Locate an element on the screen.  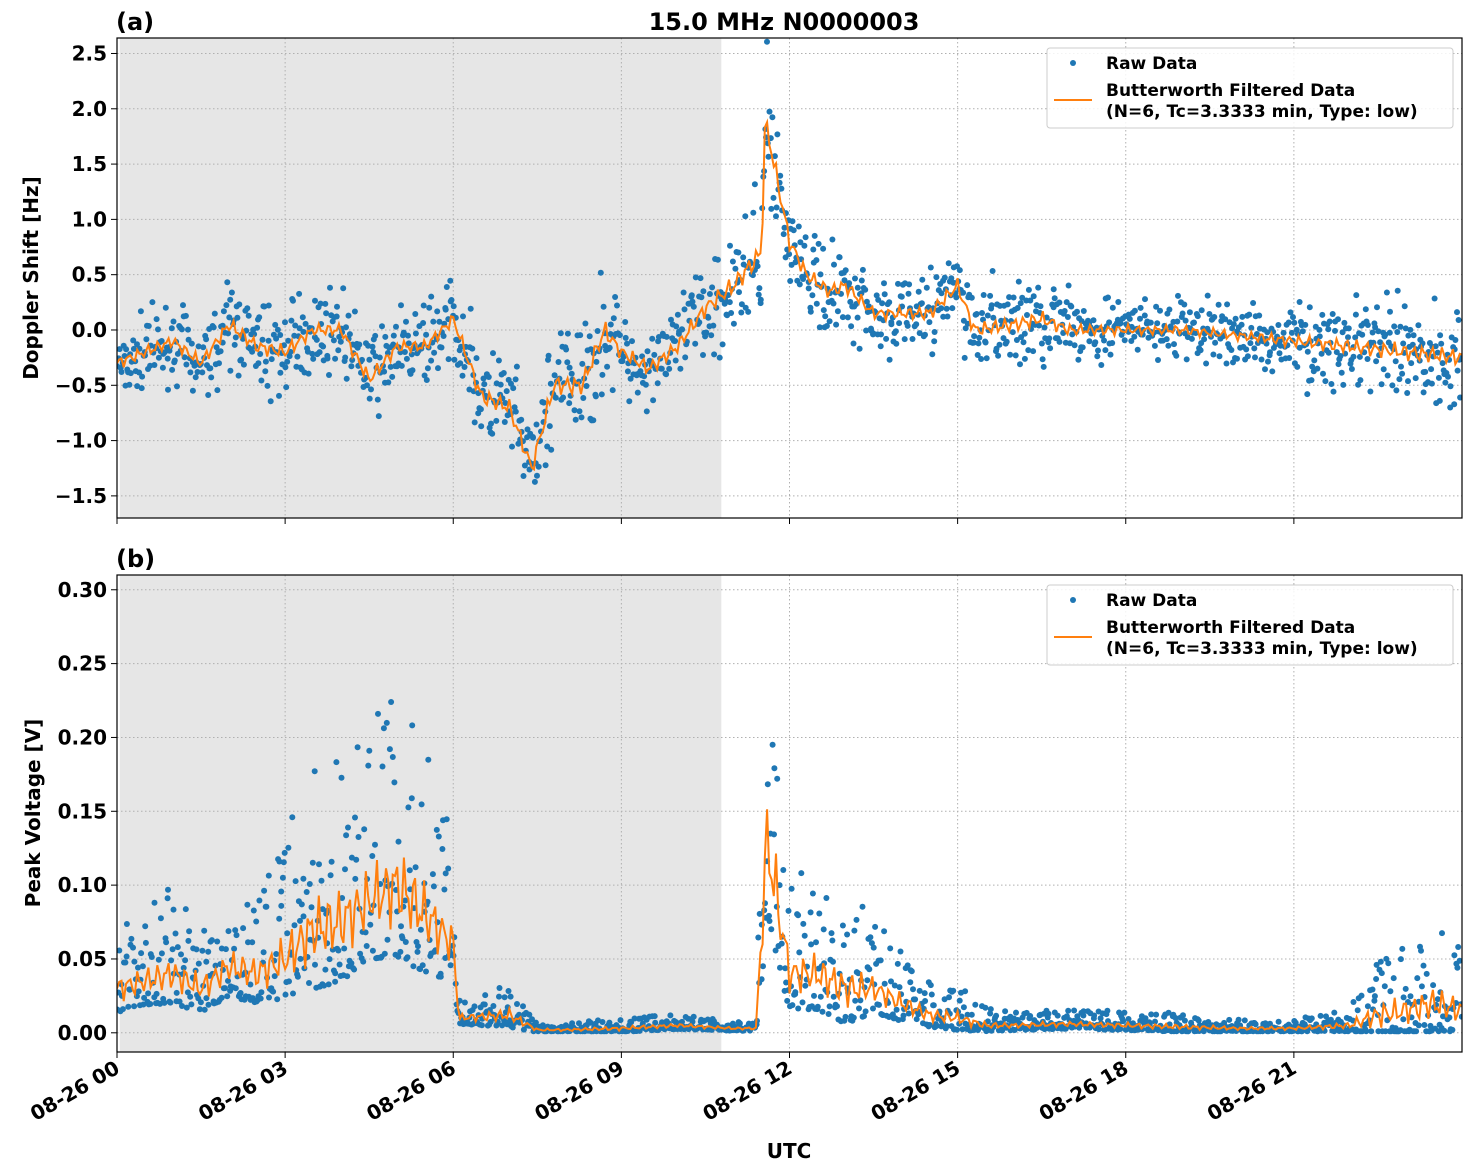
y-axis-label-b: Peak Voltage [V] is located at coordinates (33, 813).